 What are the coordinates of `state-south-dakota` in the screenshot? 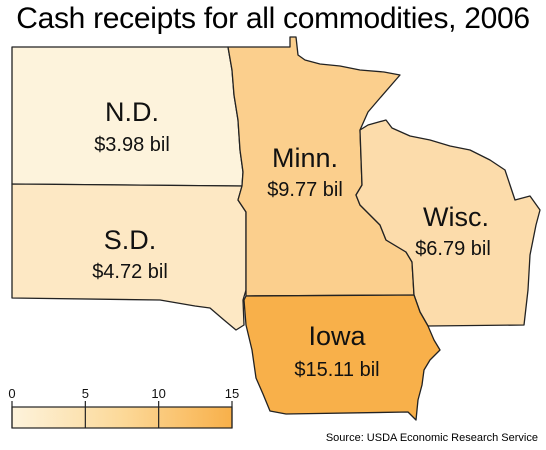 It's located at (129, 257).